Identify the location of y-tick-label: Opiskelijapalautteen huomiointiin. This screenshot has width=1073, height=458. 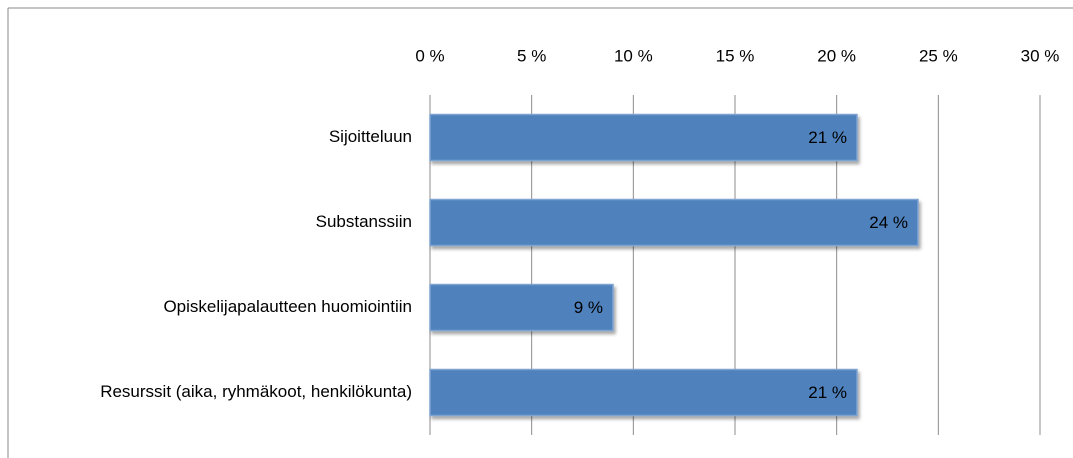
(287, 306).